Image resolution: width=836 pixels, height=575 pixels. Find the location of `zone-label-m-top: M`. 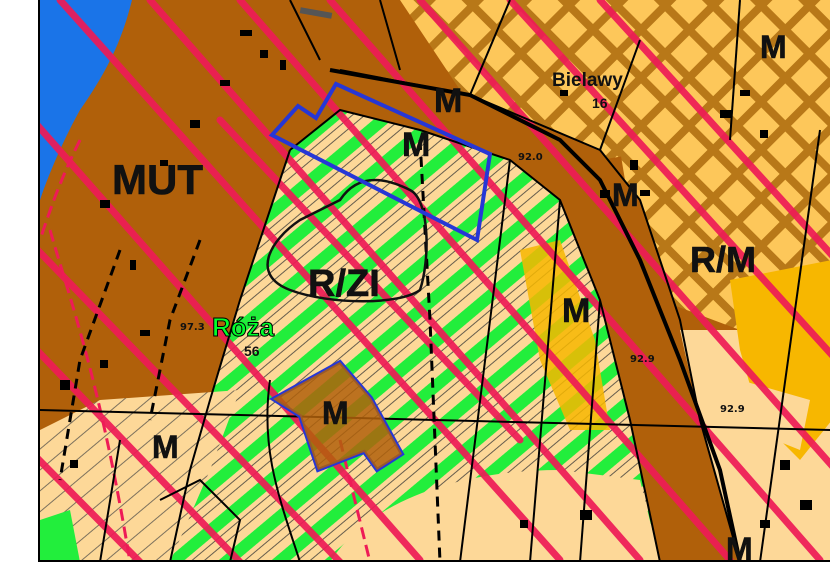

zone-label-m-top: M is located at coordinates (448, 101).